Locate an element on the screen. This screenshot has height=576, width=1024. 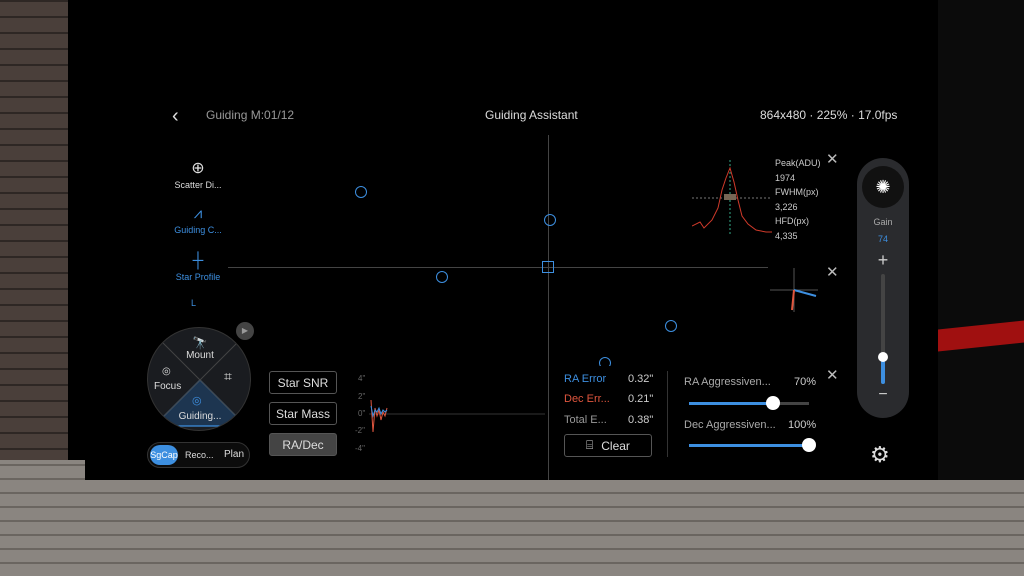
total-error-value: 0.38" is located at coordinates (641, 420).